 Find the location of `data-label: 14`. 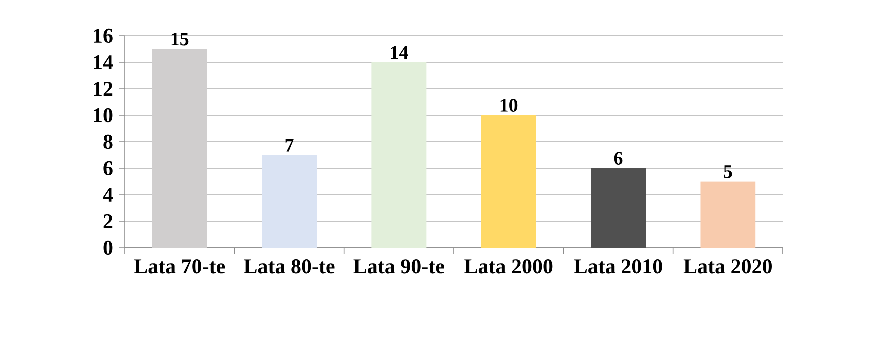

data-label: 14 is located at coordinates (399, 52).